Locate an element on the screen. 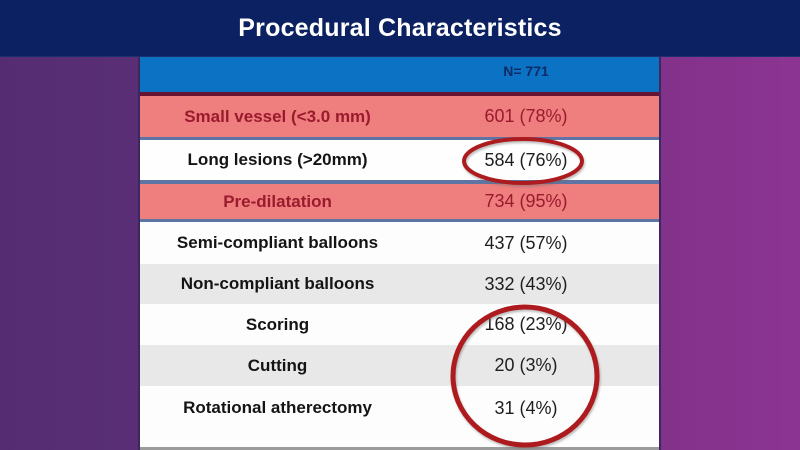 The height and width of the screenshot is (450, 800). title-band: Procedural Characteristics is located at coordinates (400, 28).